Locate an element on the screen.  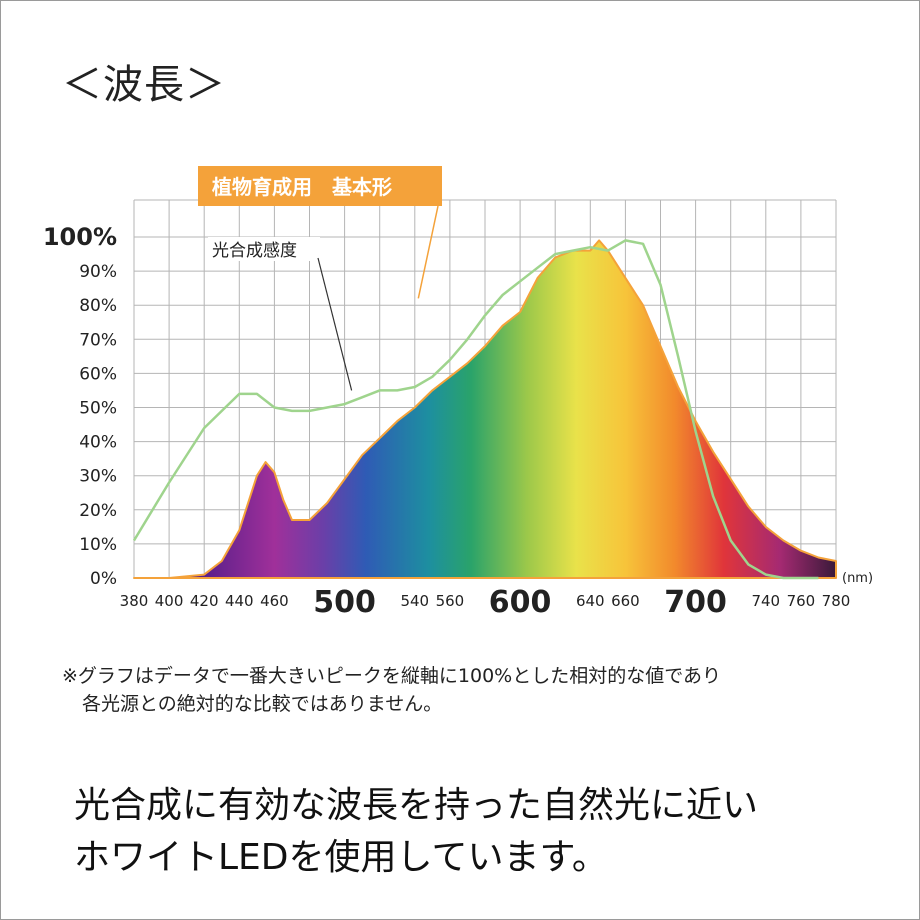
x-tick-label-major: 700 is located at coordinates (695, 602).